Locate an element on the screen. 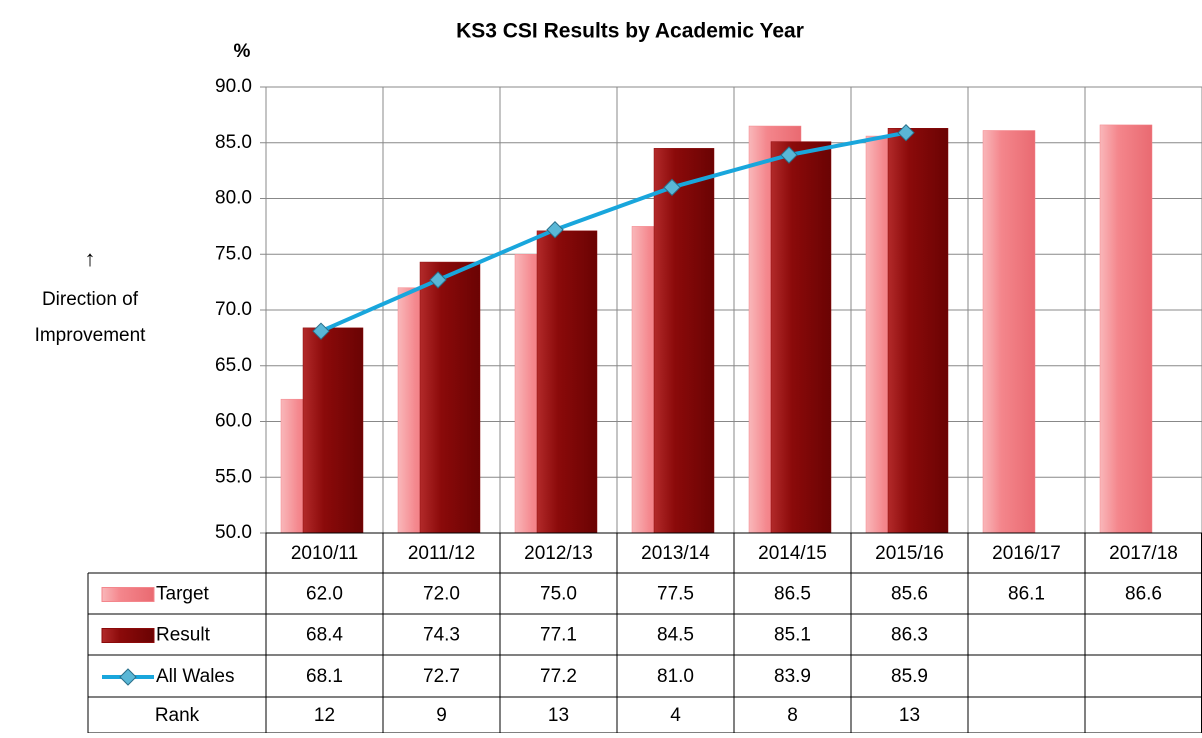  y-tick-label: 85.0 is located at coordinates (233, 142).